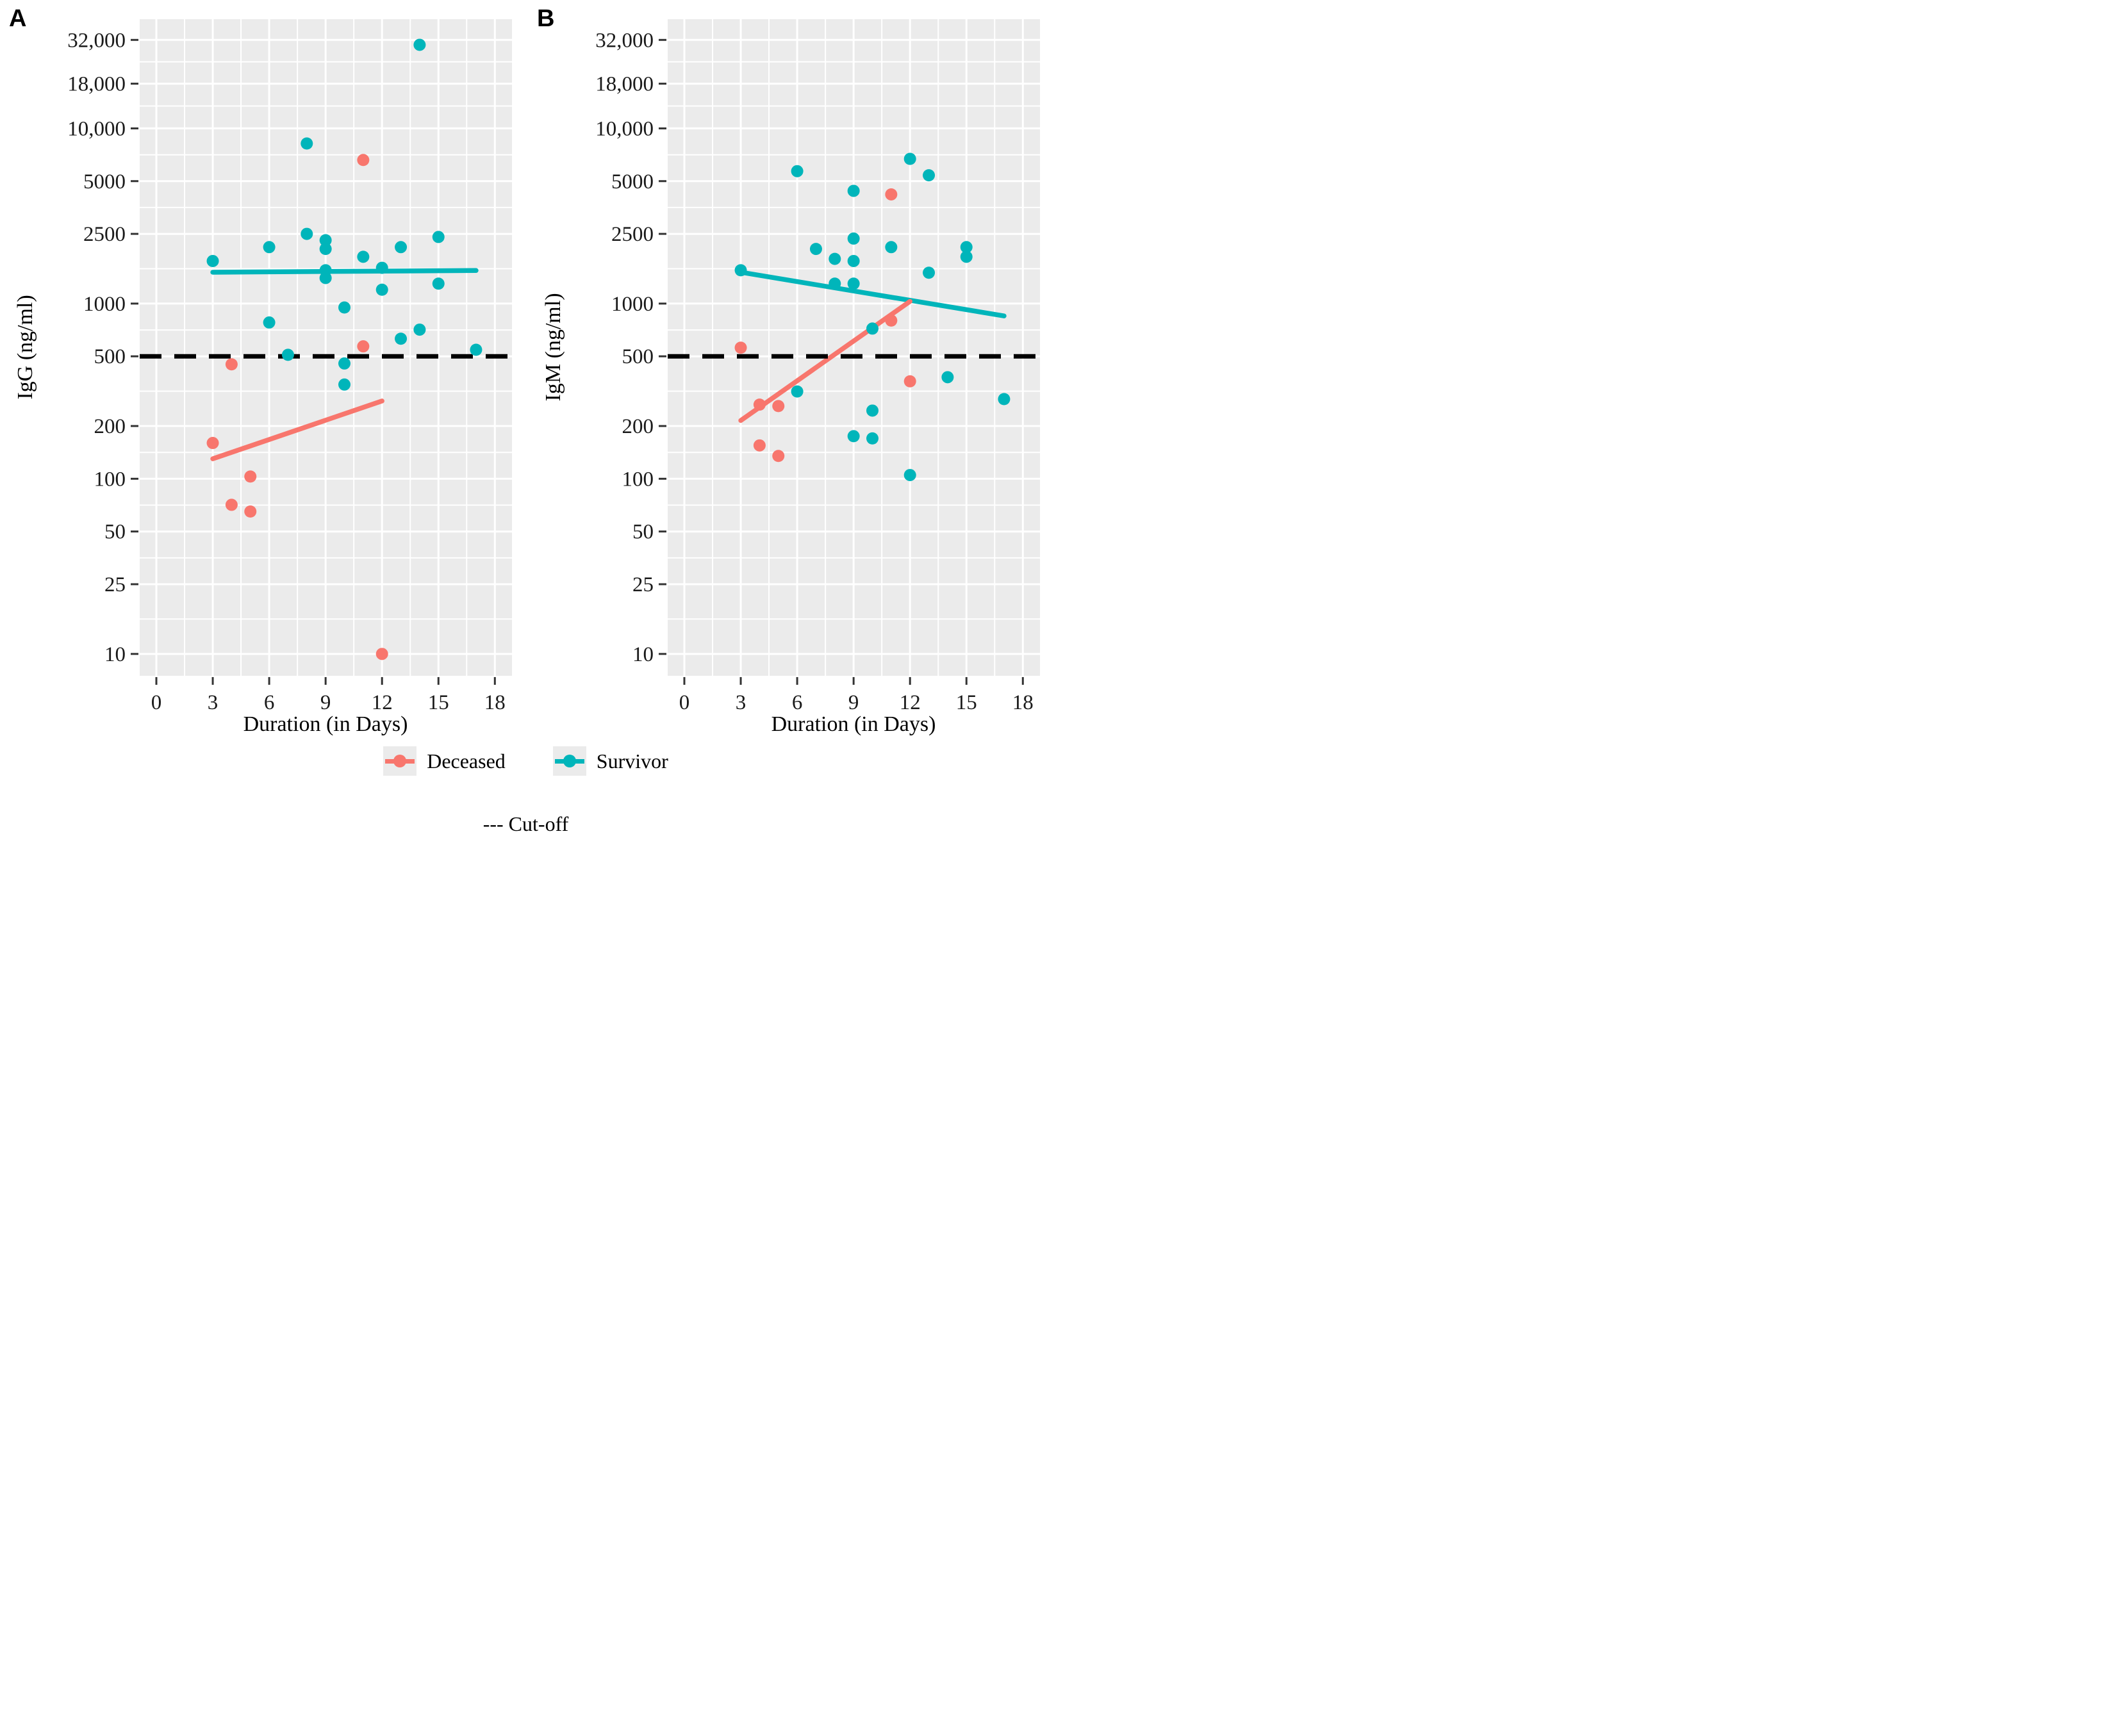 The image size is (2103, 1736). What do you see at coordinates (325, 724) in the screenshot?
I see `x-axis-title-panel-a: Duration (in Days)` at bounding box center [325, 724].